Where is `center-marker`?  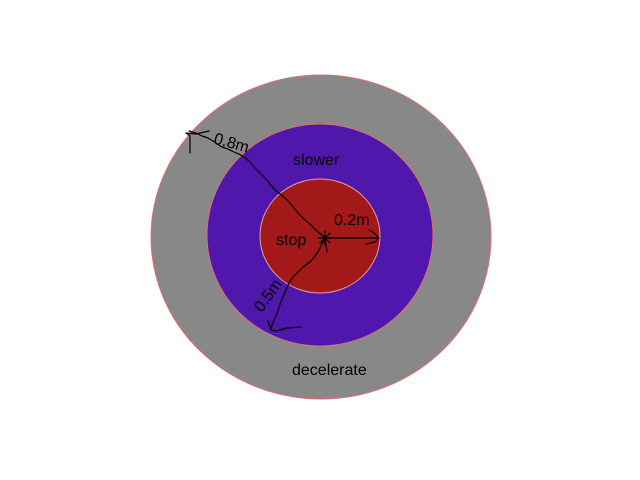
center-marker is located at coordinates (325, 241).